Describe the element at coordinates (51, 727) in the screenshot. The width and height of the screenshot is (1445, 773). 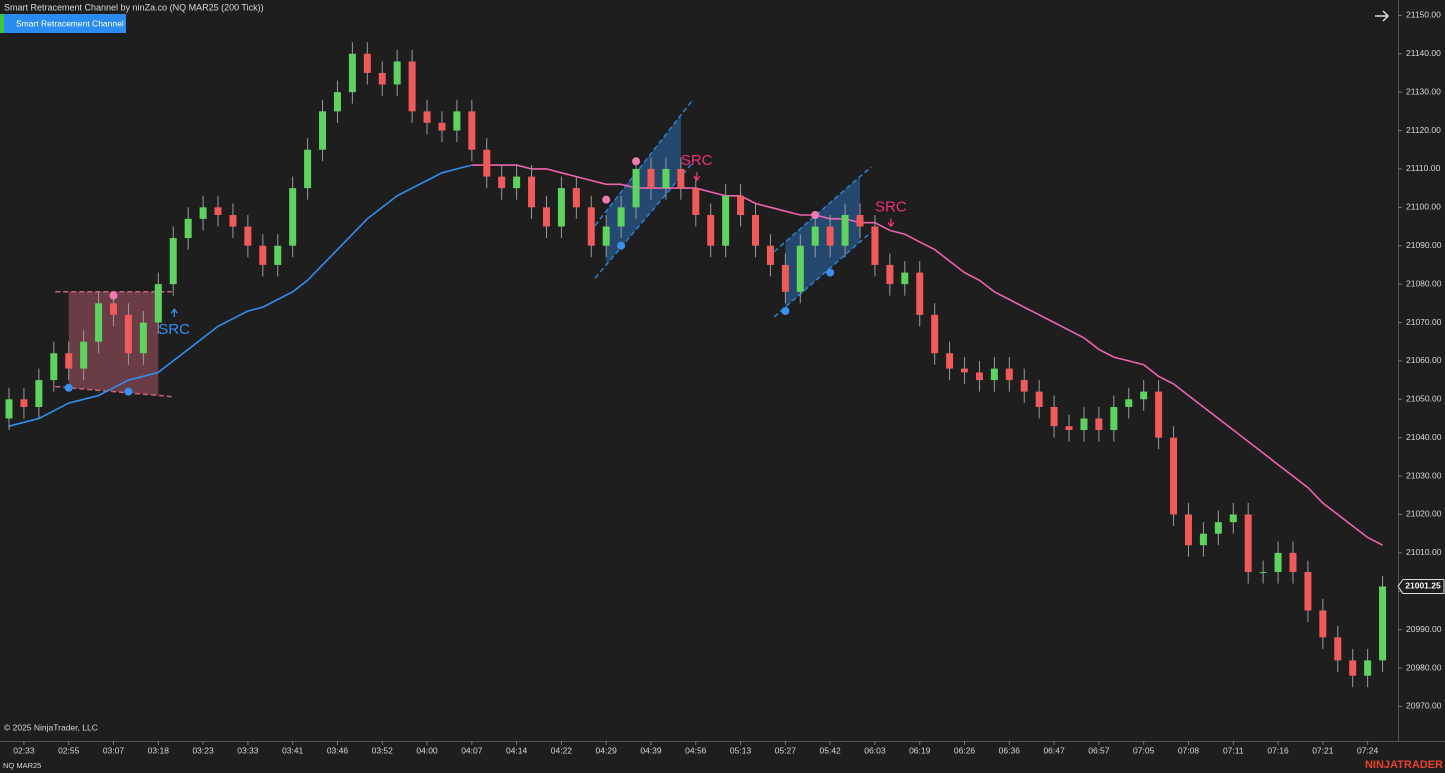
I see `copyright: © 2025 NinjaTrader, LLC` at that location.